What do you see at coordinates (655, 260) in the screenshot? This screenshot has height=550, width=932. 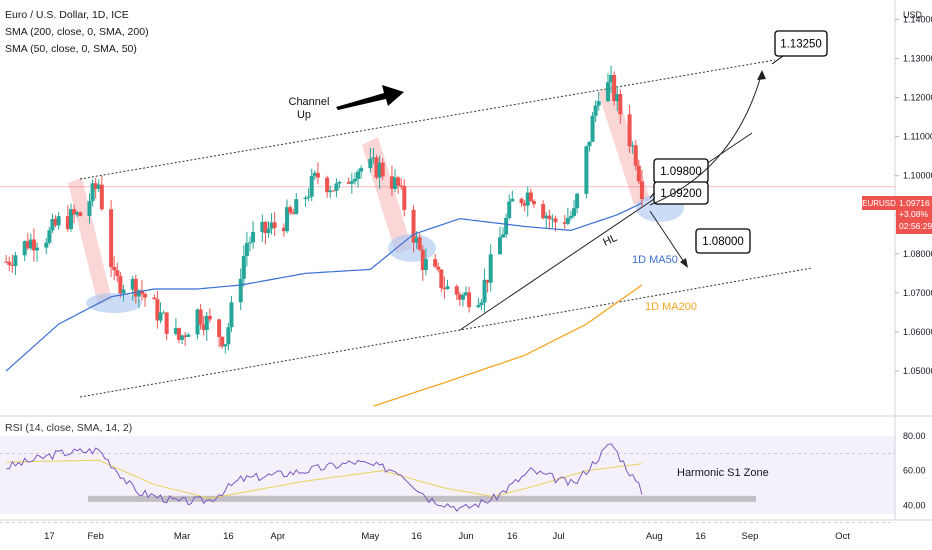 I see `ma50-label: 1D MA50` at bounding box center [655, 260].